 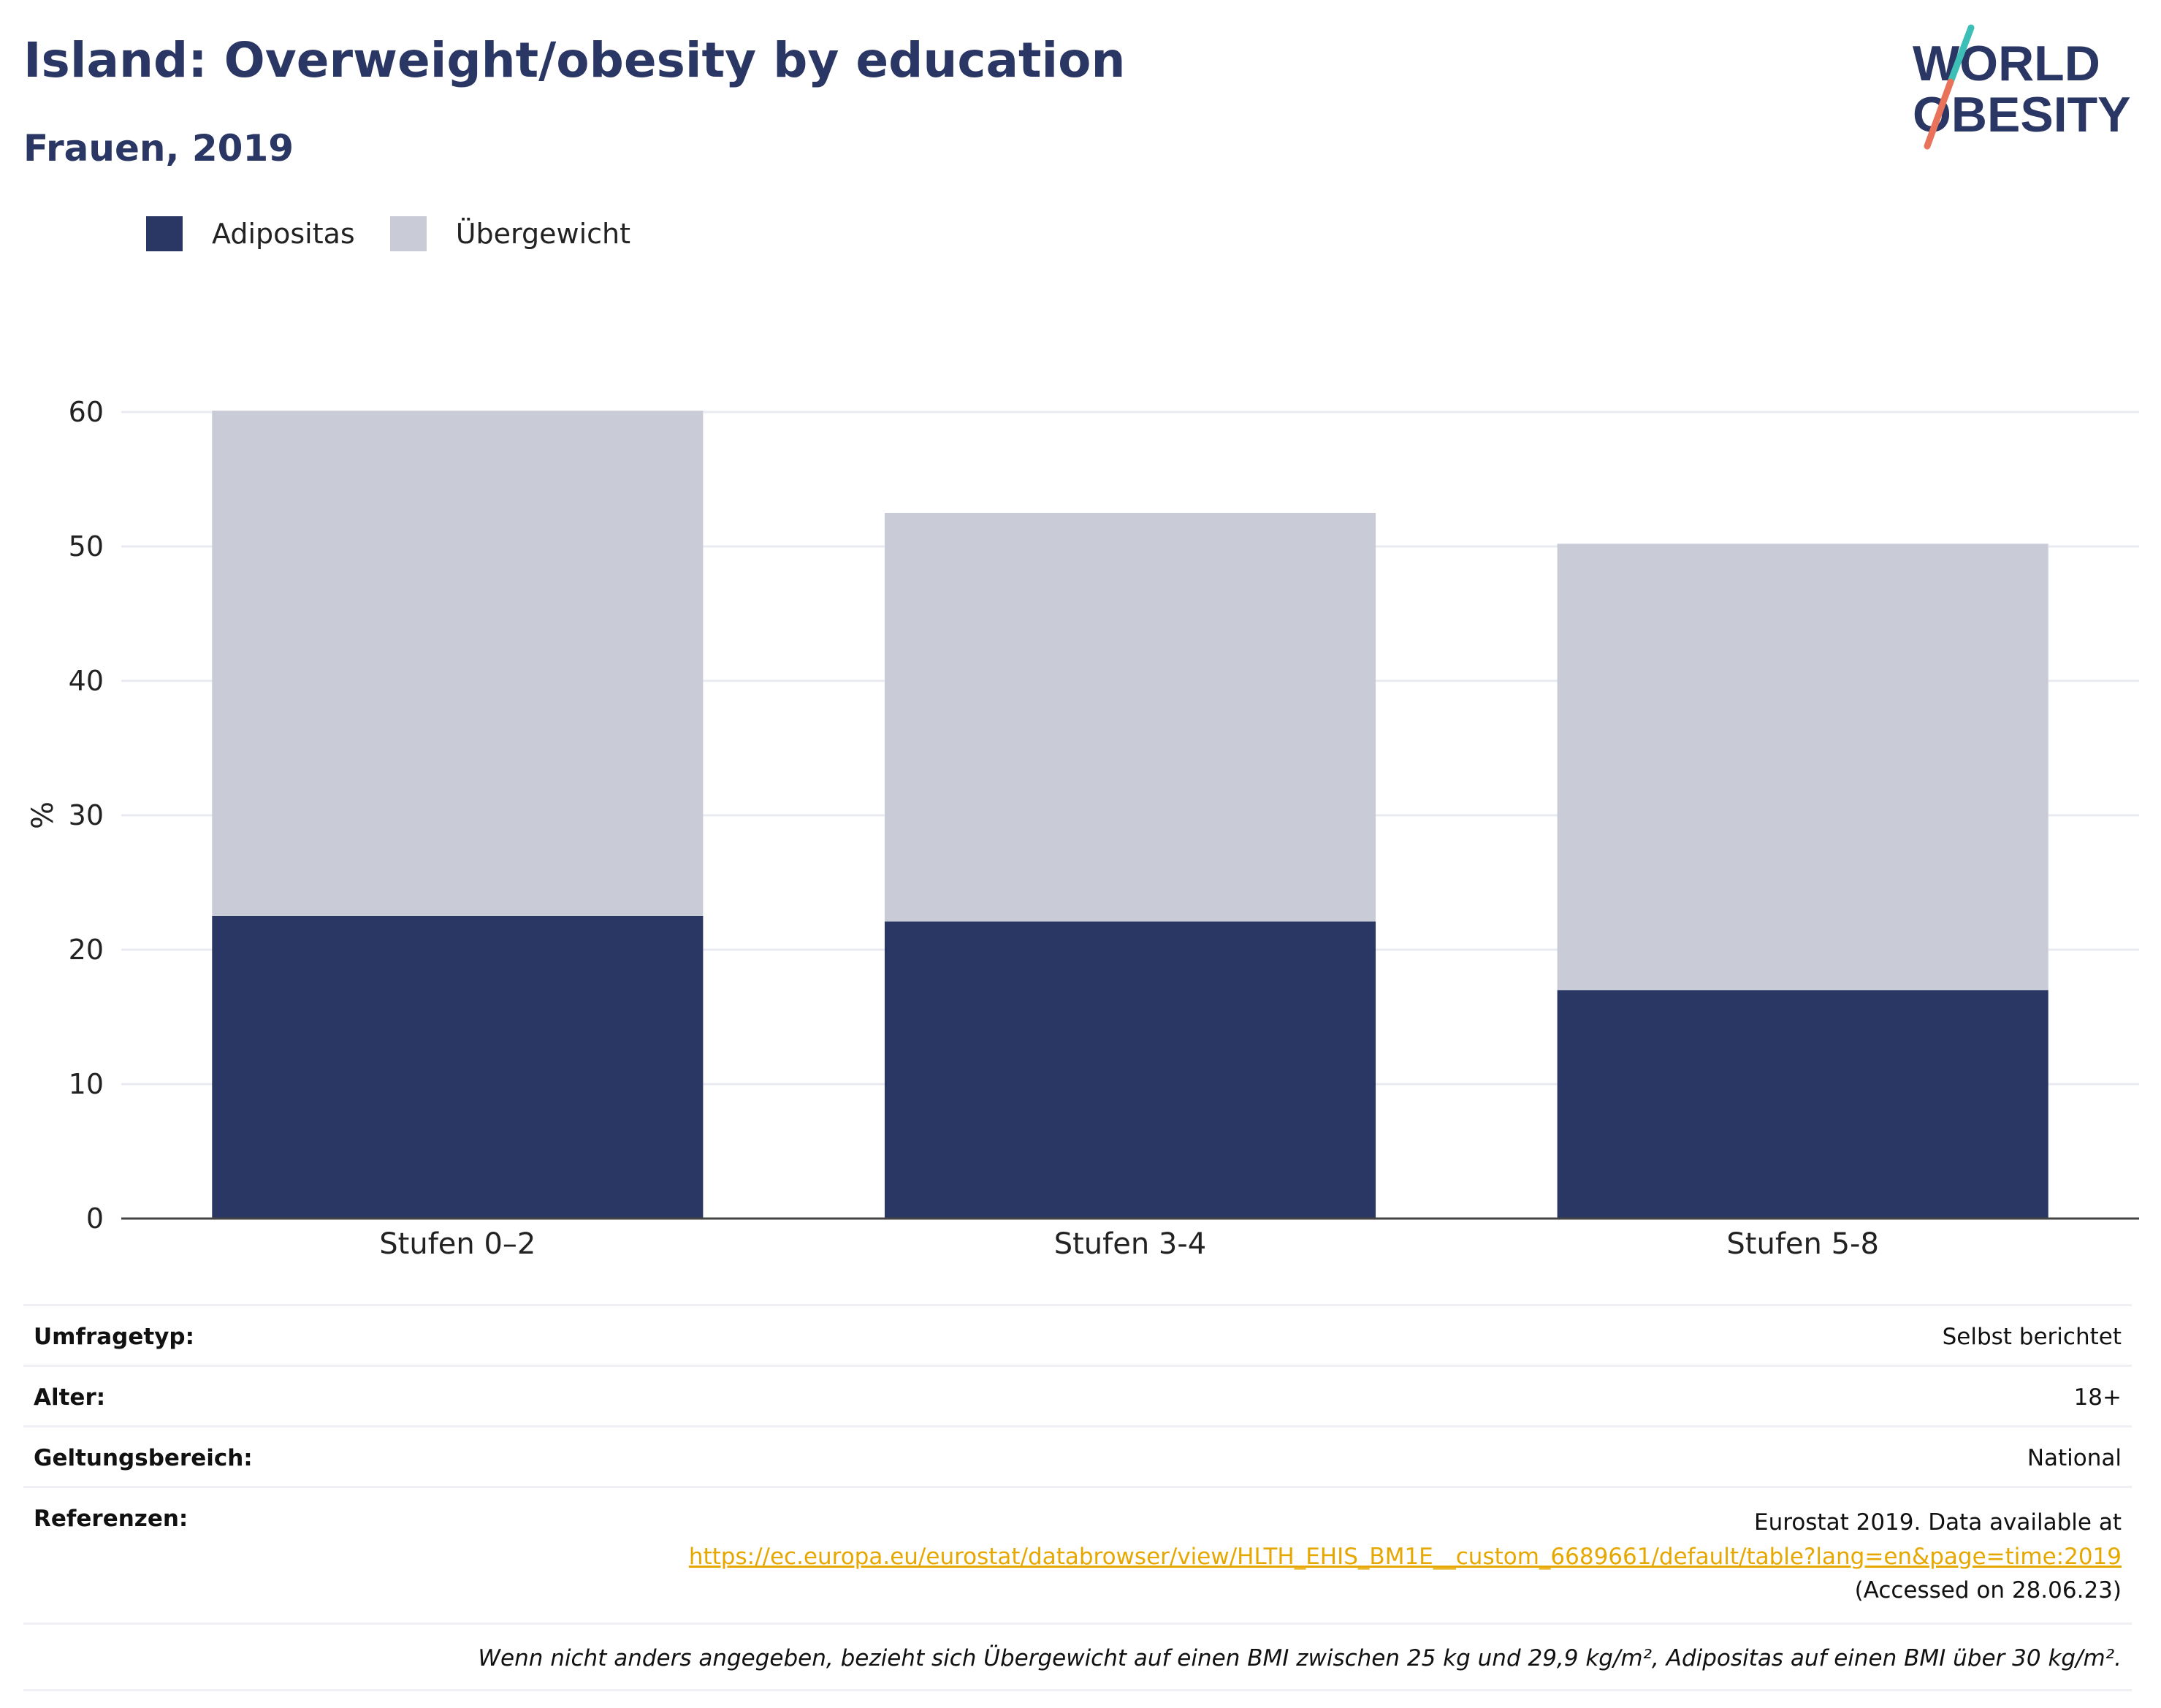 I want to click on legend: Adipositas Übergewicht, so click(x=406, y=234).